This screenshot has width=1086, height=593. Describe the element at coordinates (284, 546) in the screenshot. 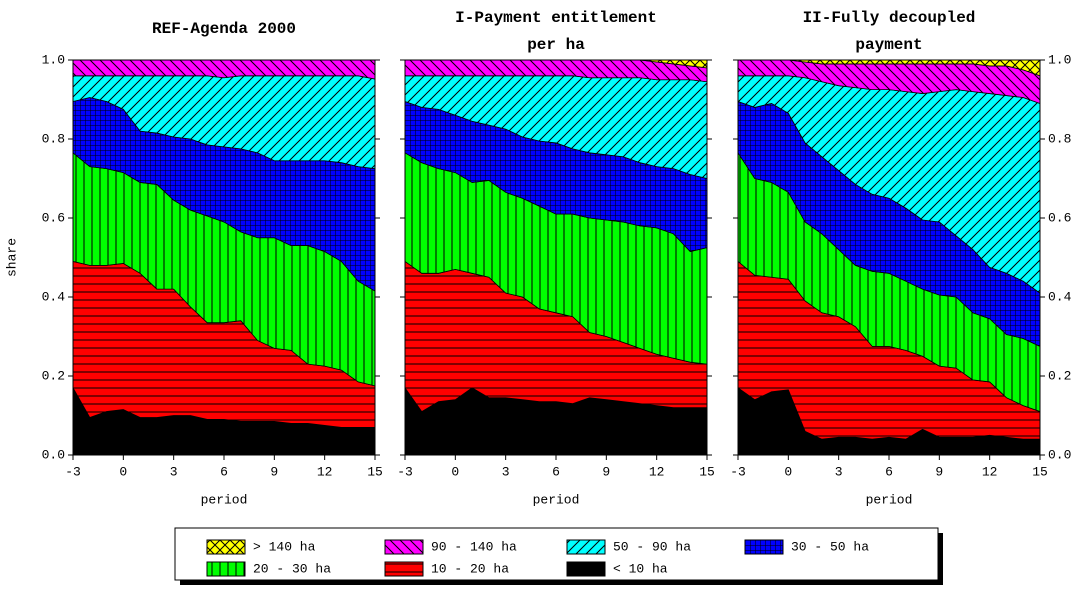

I see `legend-label: > 140 ha` at that location.